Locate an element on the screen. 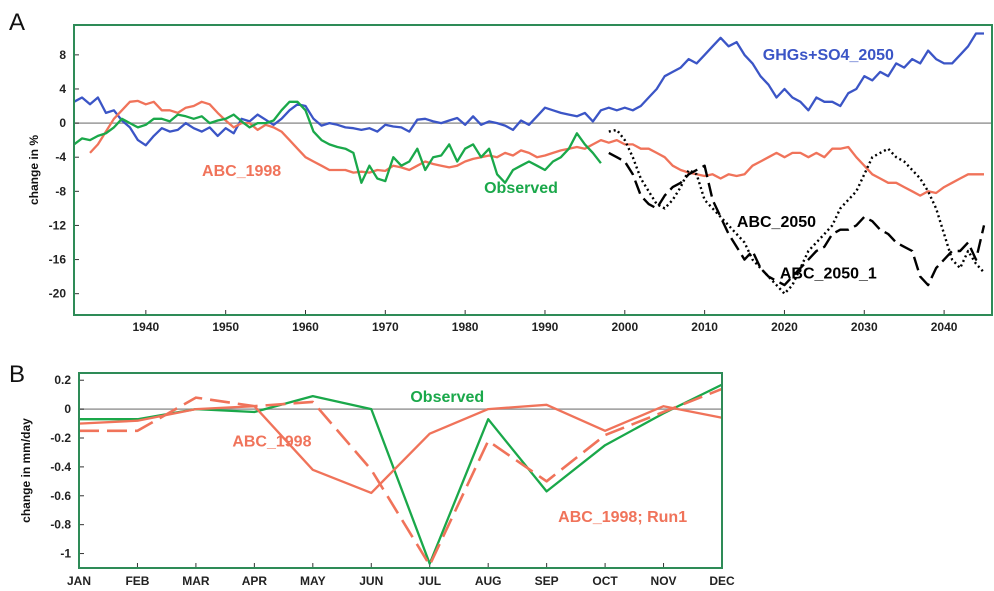 The image size is (994, 591). x-tick-label: AUG is located at coordinates (488, 581).